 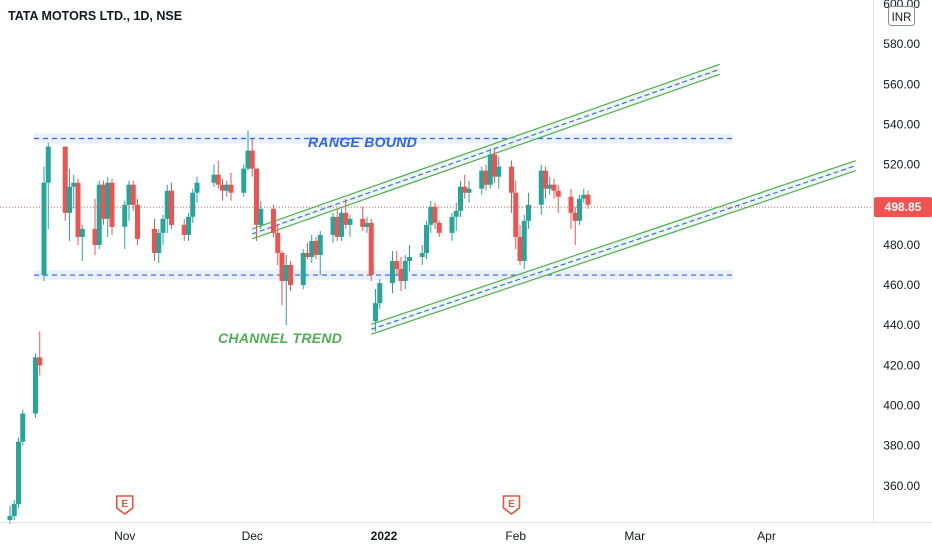 I want to click on currency-badge: INR, so click(x=901, y=16).